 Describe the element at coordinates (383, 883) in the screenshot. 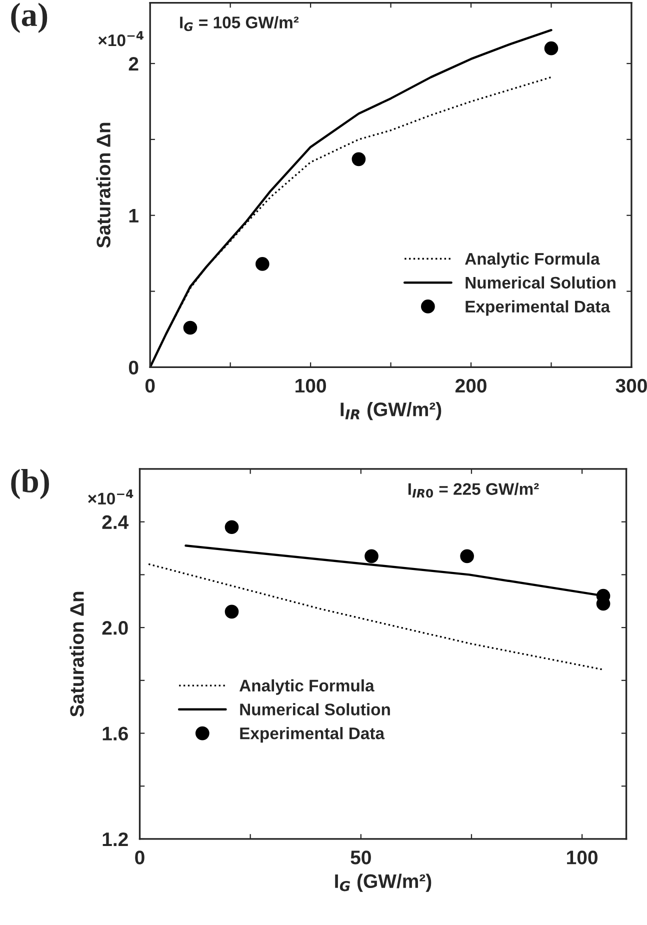

I see `x-axis-title: I$_{G}$ (GW/m²)` at that location.